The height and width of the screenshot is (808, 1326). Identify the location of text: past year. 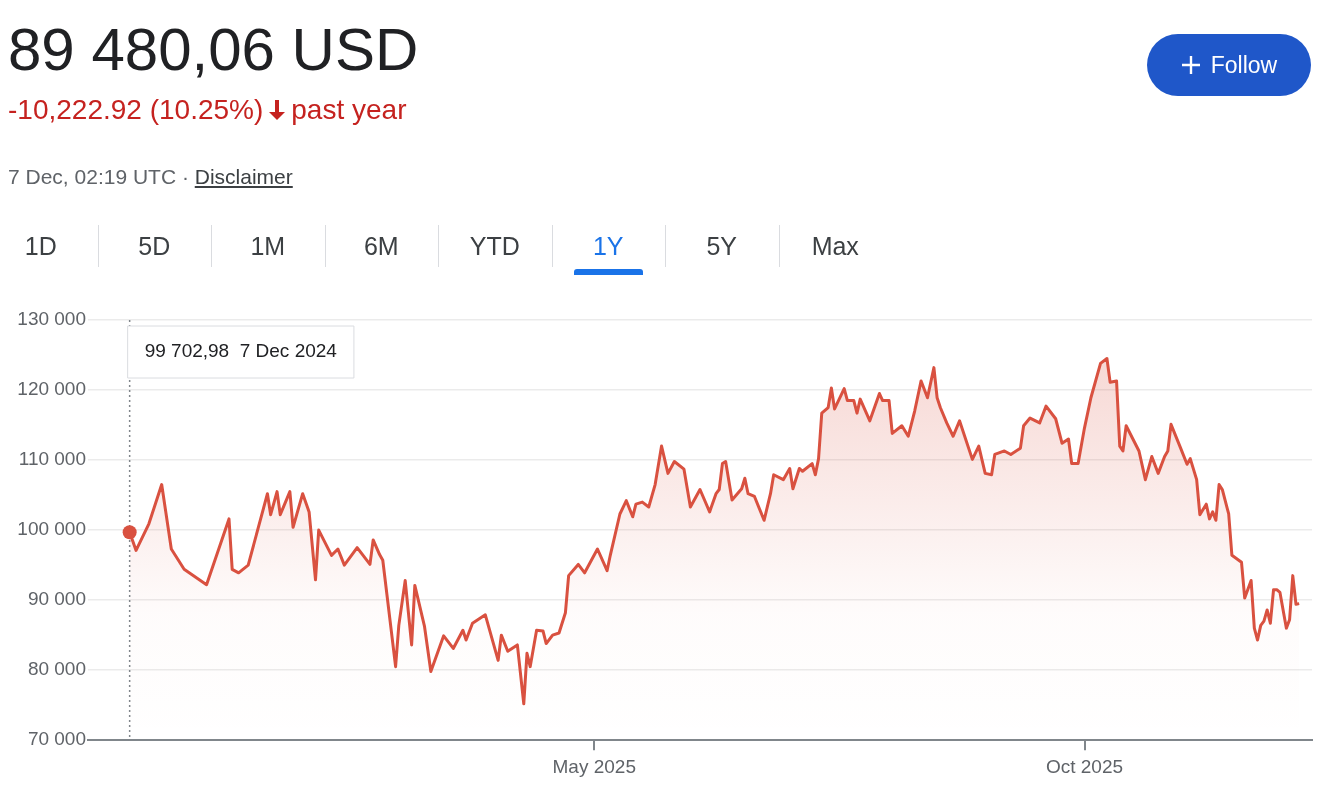
(349, 110).